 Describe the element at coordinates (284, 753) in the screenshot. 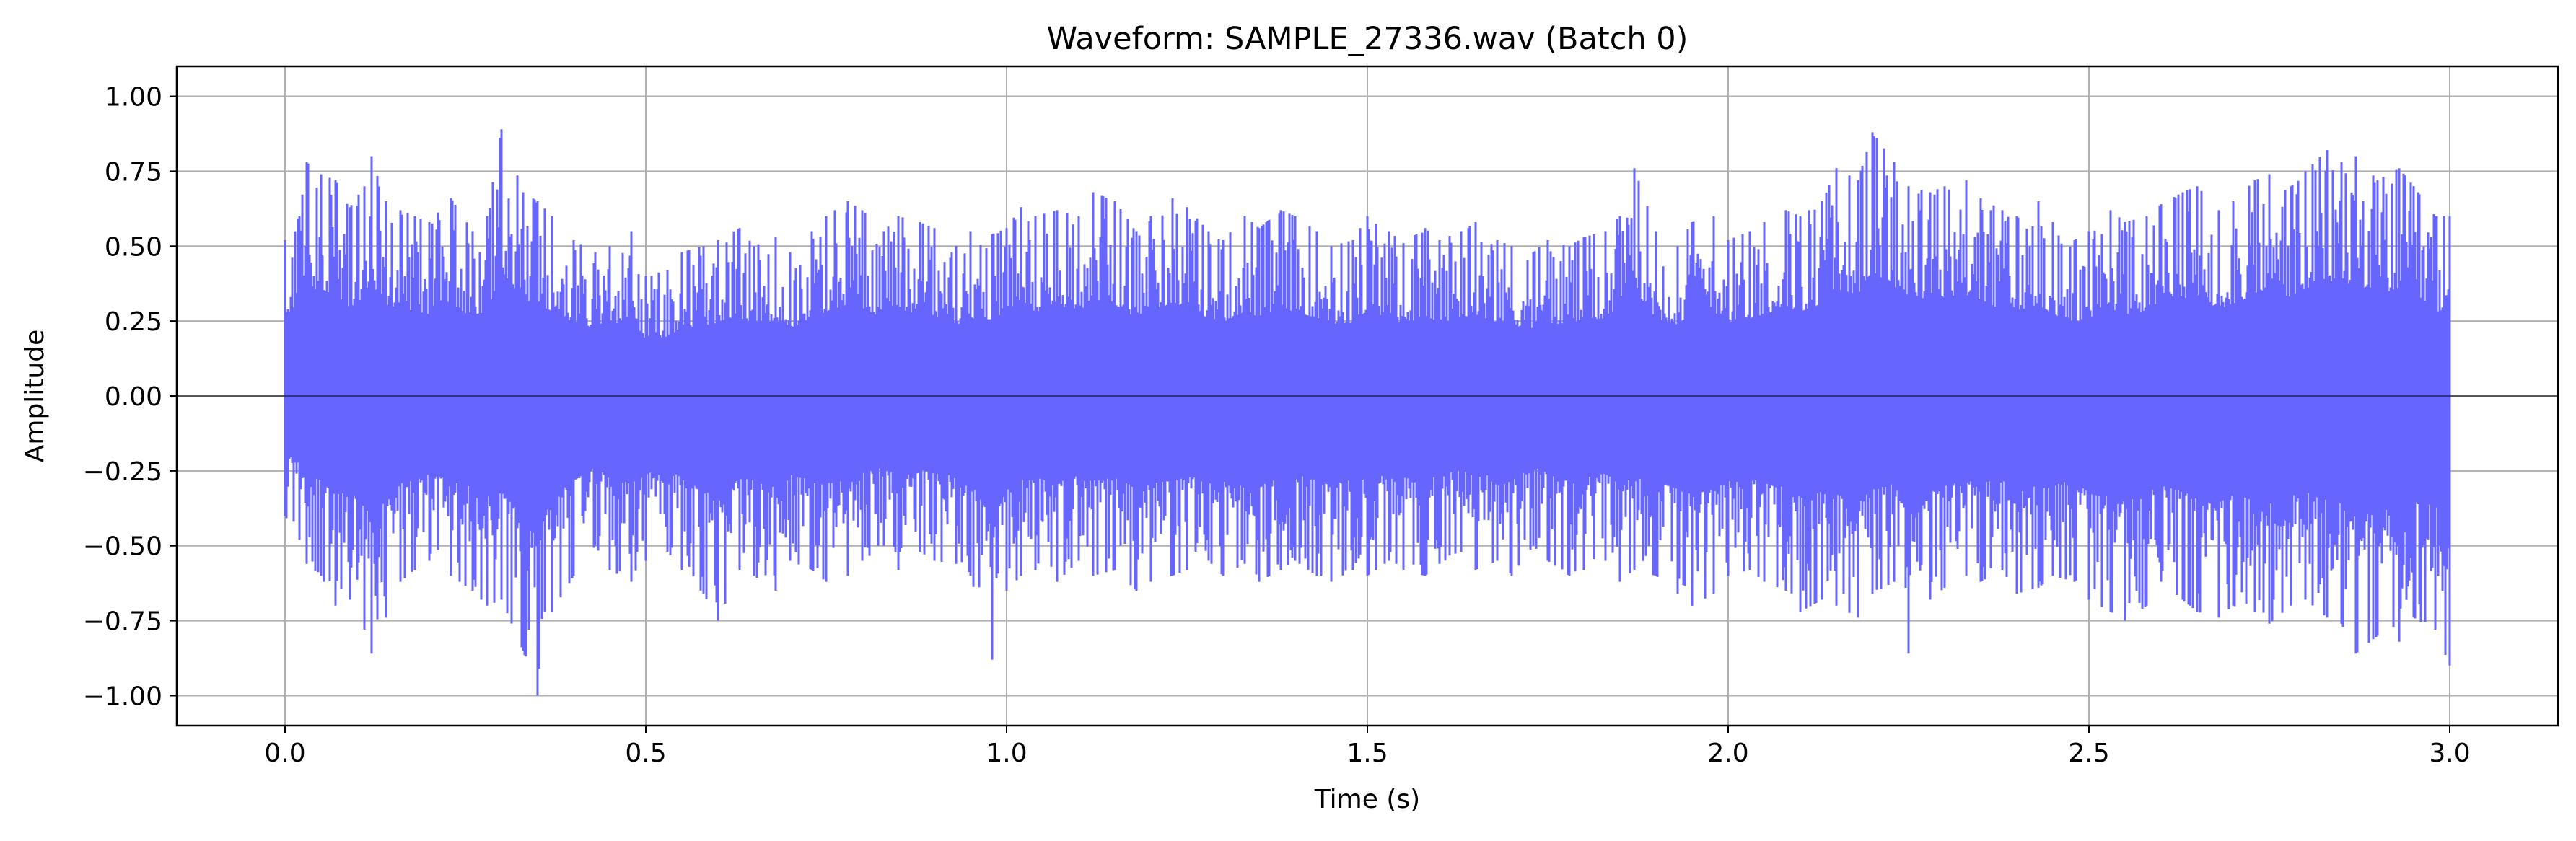

I see `x-tick-label: 0.0` at that location.